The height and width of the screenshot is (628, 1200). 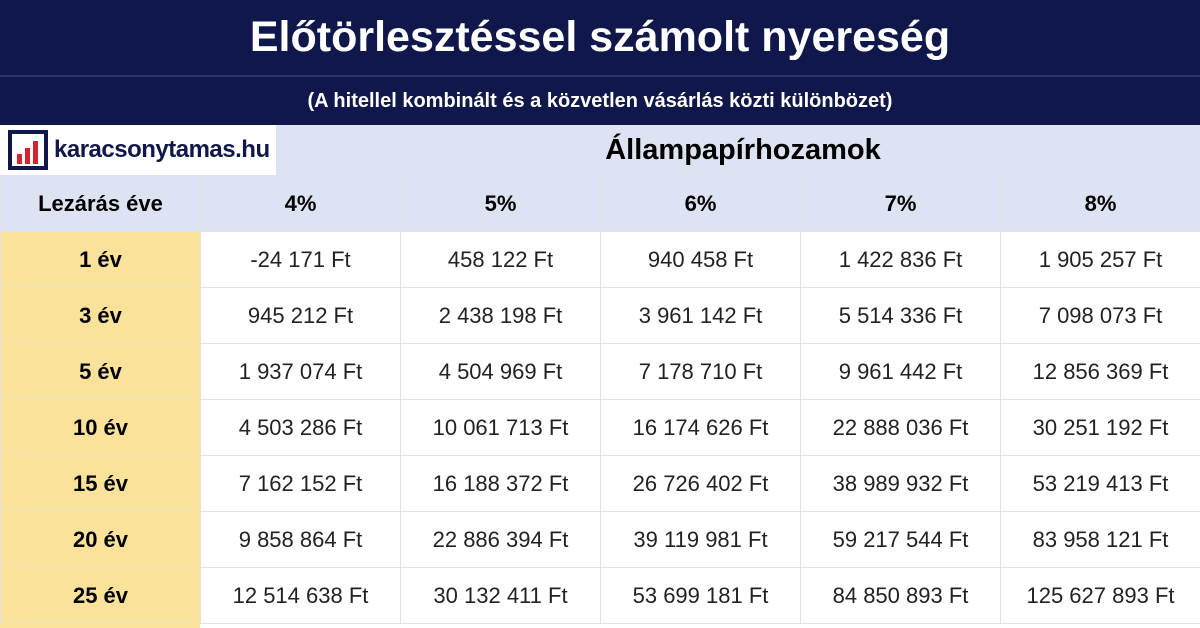 What do you see at coordinates (738, 150) in the screenshot?
I see `column-group-header: Állampapírhozamok` at bounding box center [738, 150].